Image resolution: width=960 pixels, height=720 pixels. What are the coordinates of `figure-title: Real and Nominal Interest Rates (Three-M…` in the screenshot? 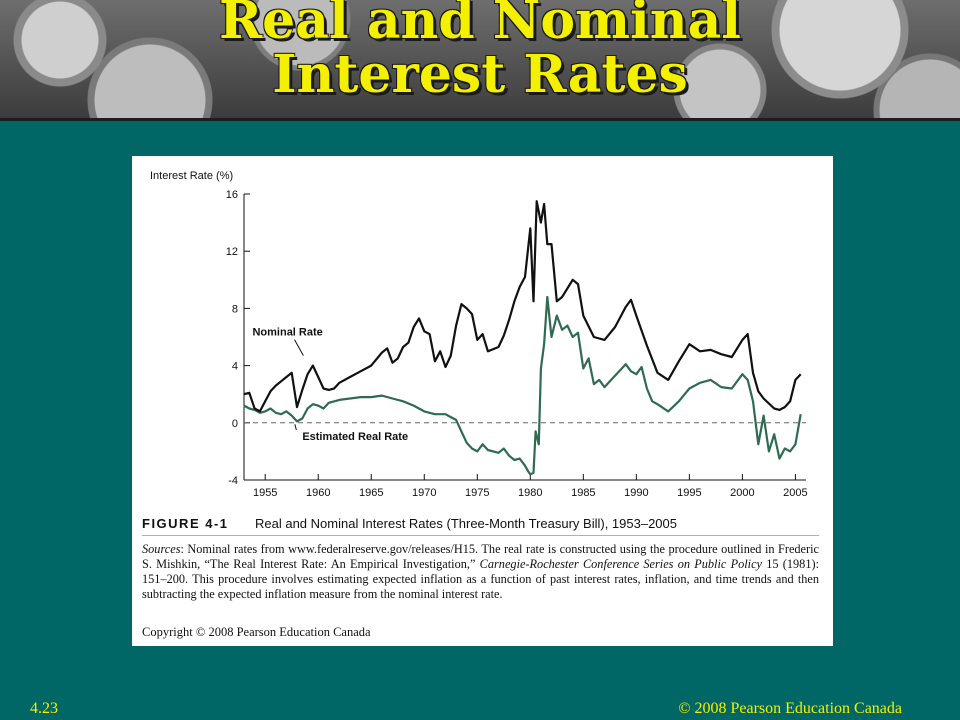 It's located at (466, 523).